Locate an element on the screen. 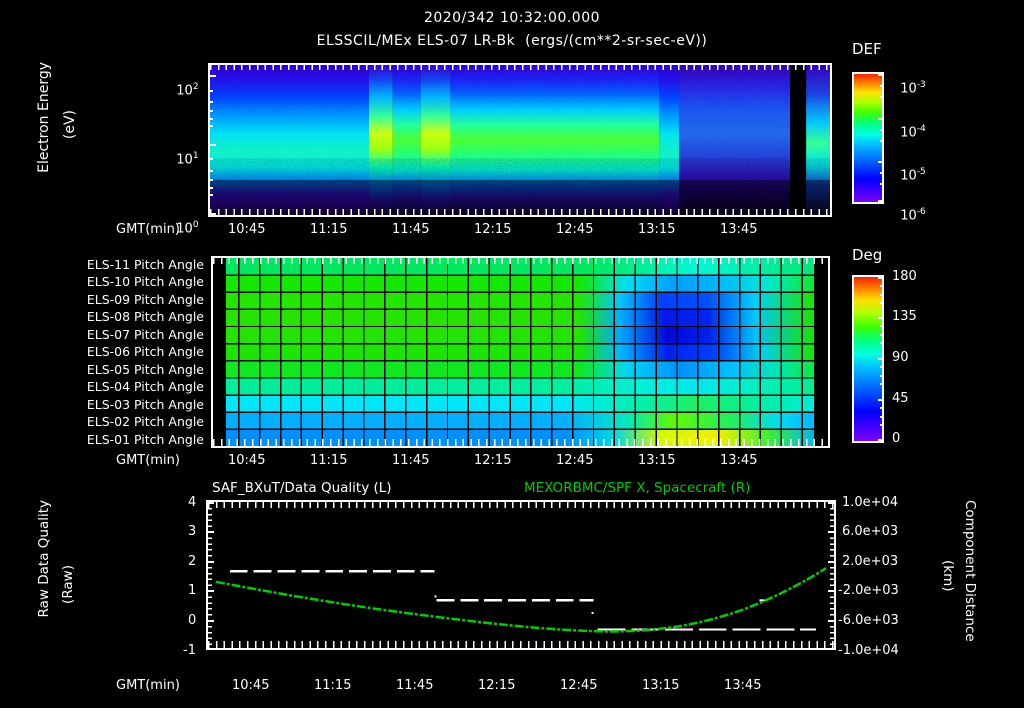 The height and width of the screenshot is (708, 1024). data-quality-canvas is located at coordinates (521, 575).